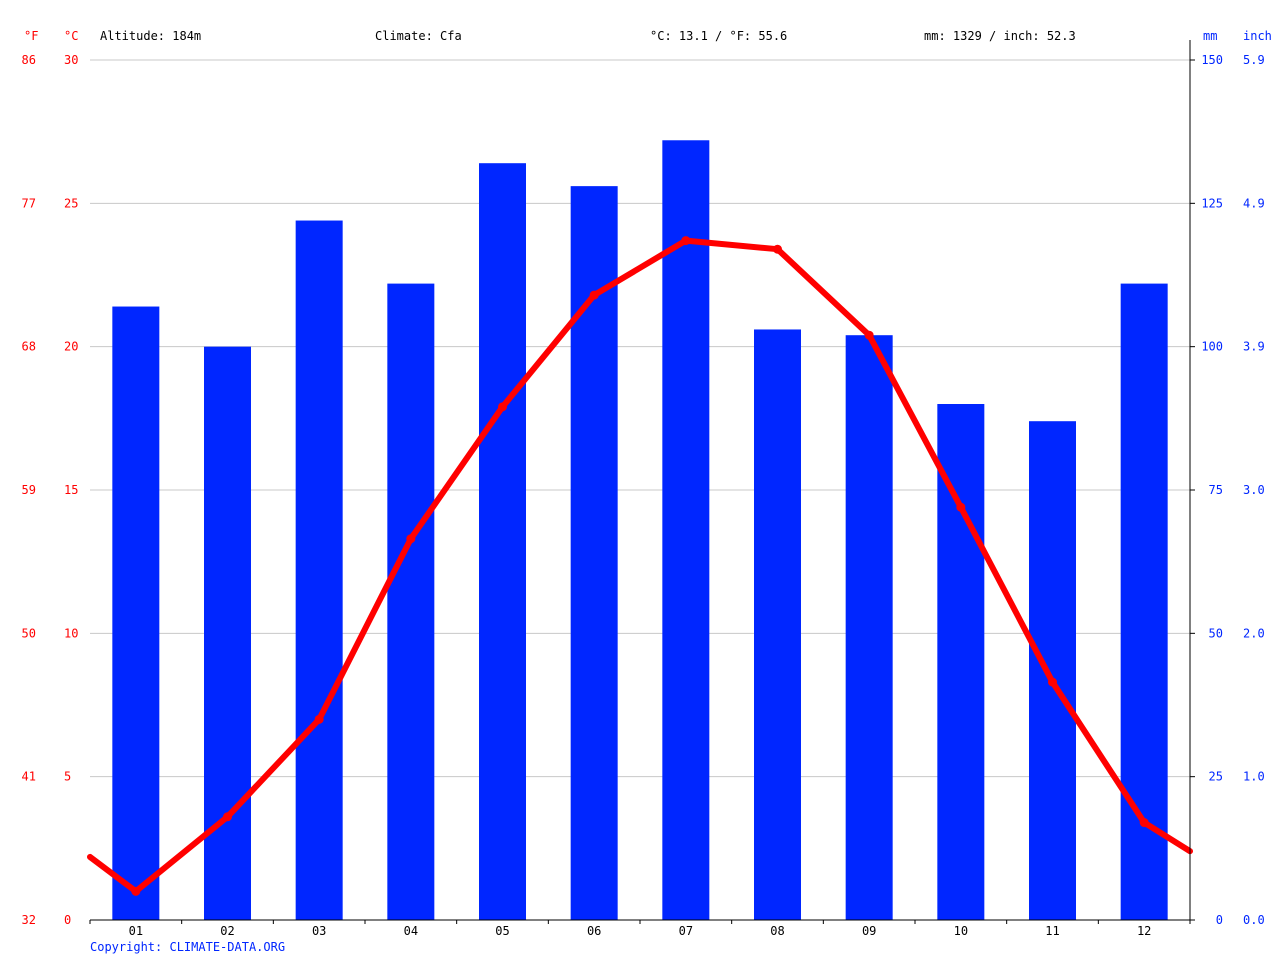 This screenshot has width=1280, height=960. Describe the element at coordinates (1254, 633) in the screenshot. I see `inch-tick-label: 2.0` at that location.